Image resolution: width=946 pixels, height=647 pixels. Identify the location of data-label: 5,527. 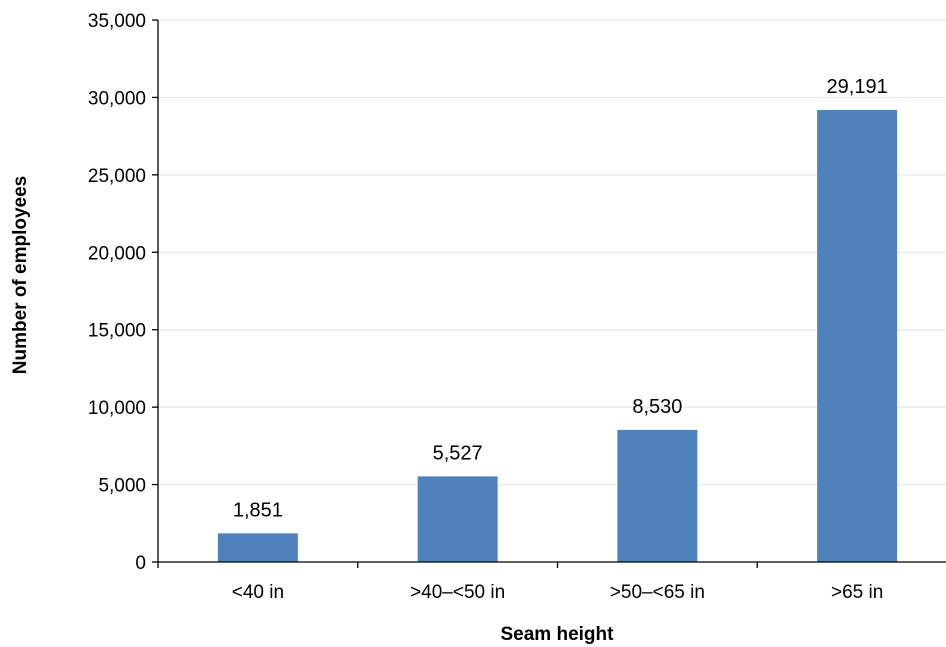
(458, 453).